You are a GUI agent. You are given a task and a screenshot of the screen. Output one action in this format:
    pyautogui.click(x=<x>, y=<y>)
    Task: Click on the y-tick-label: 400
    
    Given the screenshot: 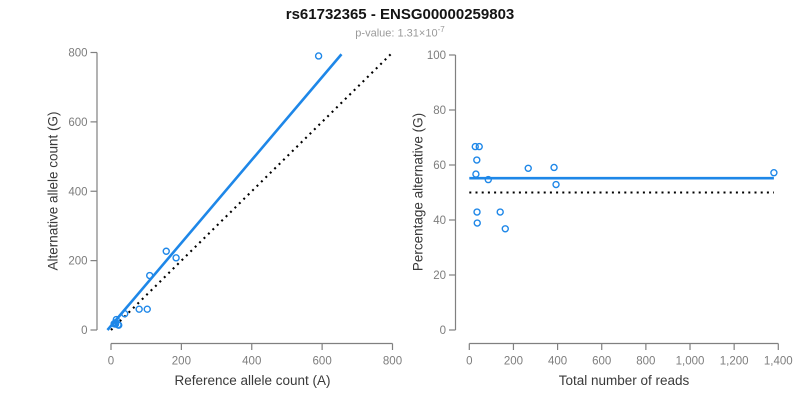 What is the action you would take?
    pyautogui.click(x=77, y=192)
    